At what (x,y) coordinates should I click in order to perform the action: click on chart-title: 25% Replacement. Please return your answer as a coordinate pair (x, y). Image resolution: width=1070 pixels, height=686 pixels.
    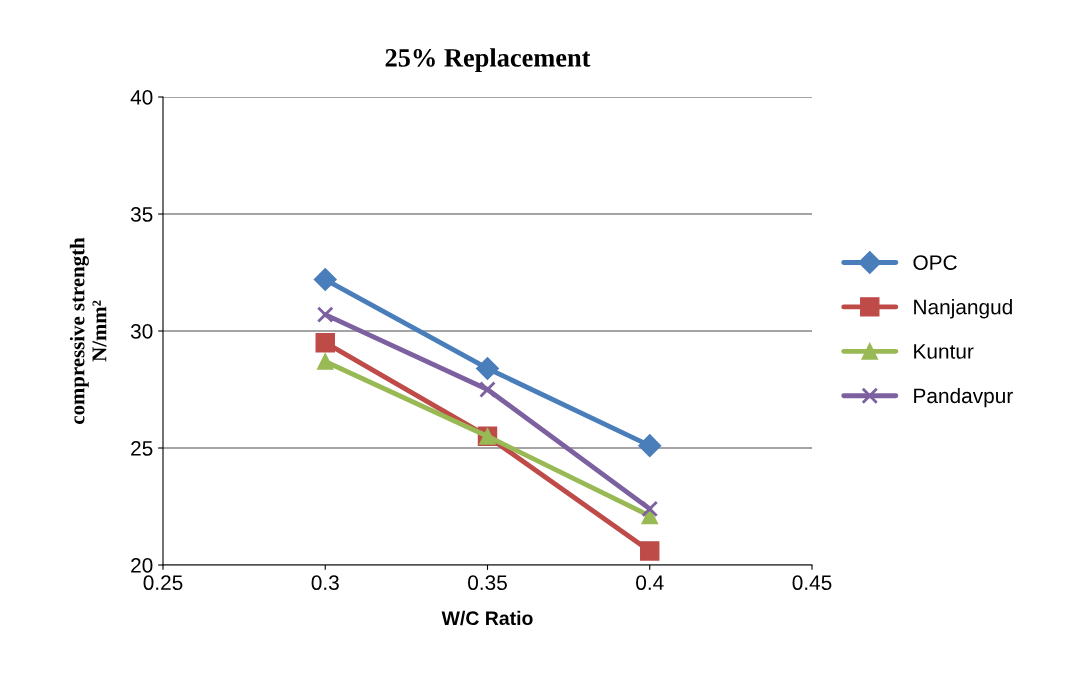
    Looking at the image, I should click on (488, 60).